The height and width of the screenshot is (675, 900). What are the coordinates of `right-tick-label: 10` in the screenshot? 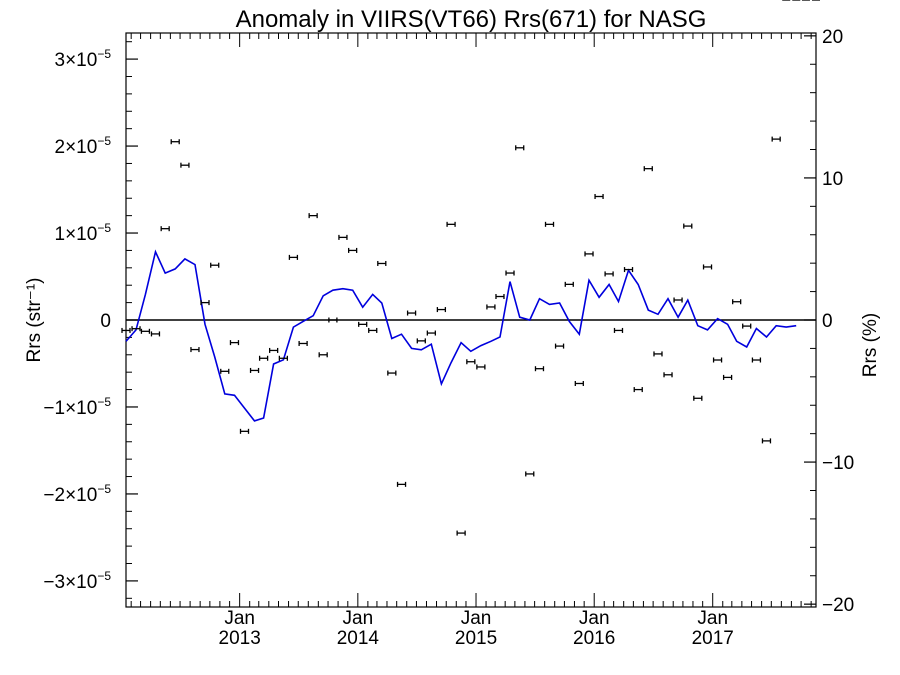 It's located at (832, 179).